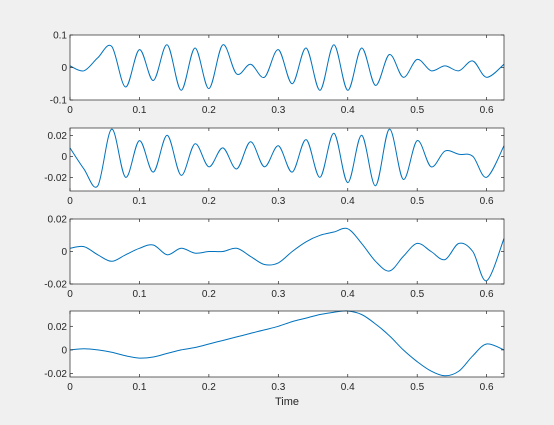 The height and width of the screenshot is (425, 554). What do you see at coordinates (59, 101) in the screenshot?
I see `y-tick-label: -0.1` at bounding box center [59, 101].